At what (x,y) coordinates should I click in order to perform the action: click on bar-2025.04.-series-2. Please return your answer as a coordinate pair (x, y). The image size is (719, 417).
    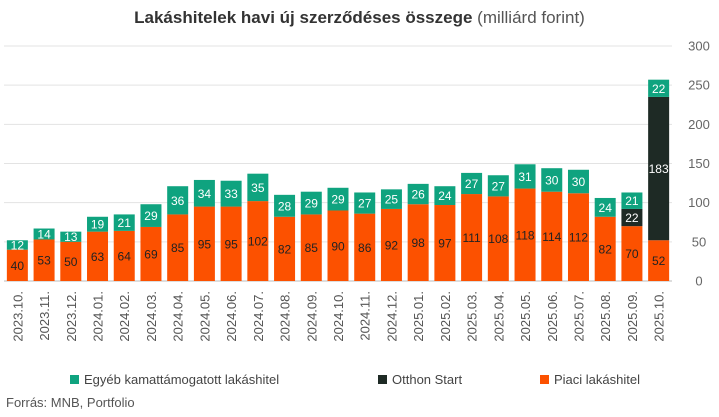
    Looking at the image, I should click on (498, 186).